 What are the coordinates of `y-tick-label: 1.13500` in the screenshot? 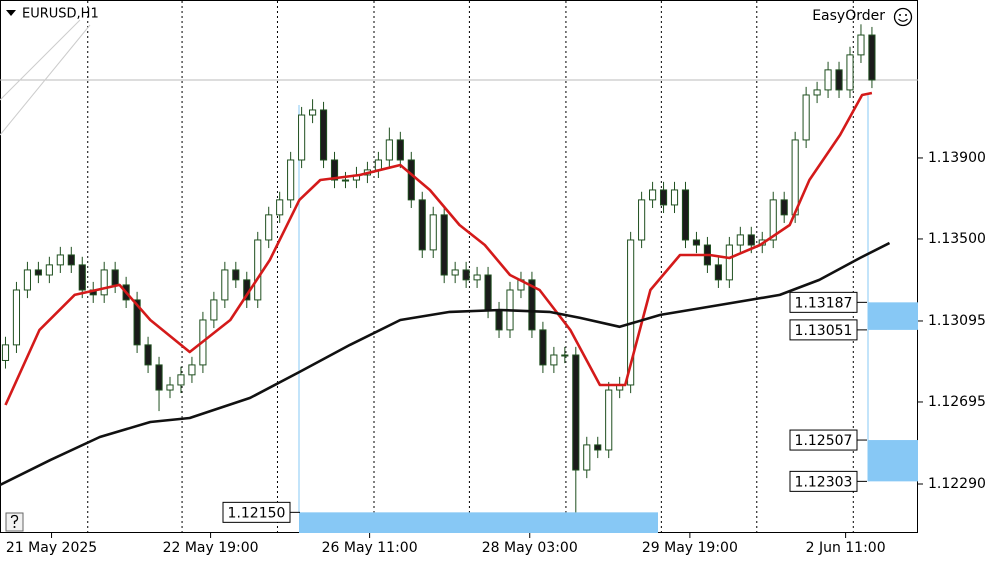 It's located at (957, 239).